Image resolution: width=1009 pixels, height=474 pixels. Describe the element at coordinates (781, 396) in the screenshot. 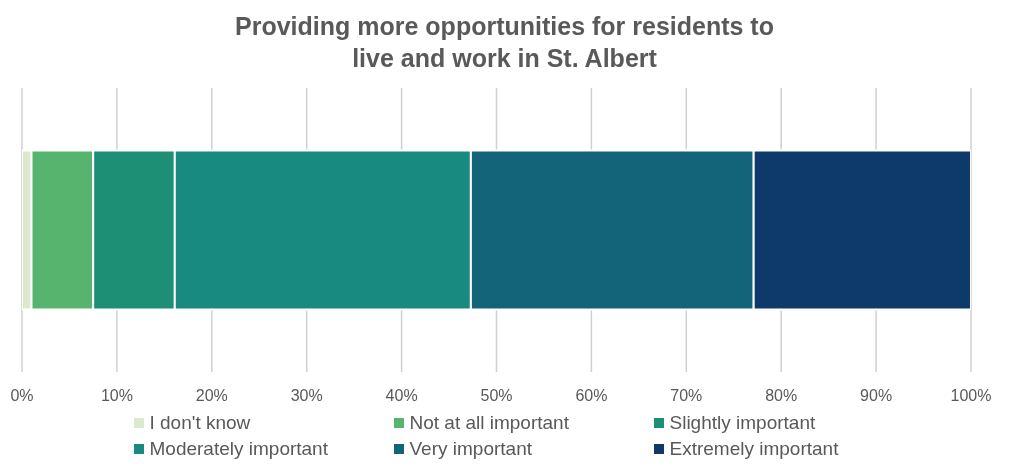

I see `x-tick-label: 80%` at that location.